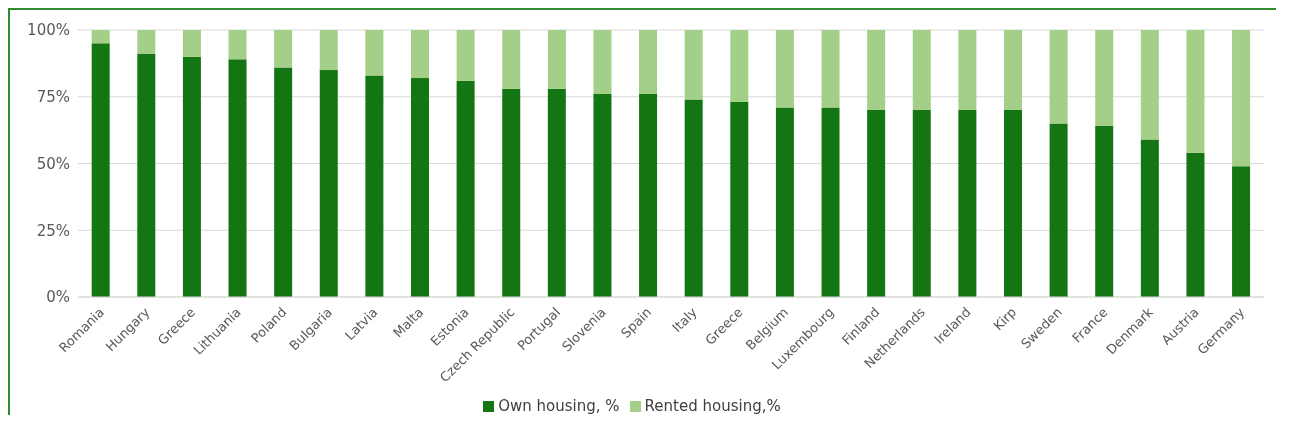 Image resolution: width=1290 pixels, height=421 pixels. Describe the element at coordinates (712, 406) in the screenshot. I see `legend-label: Rented housing,%` at that location.